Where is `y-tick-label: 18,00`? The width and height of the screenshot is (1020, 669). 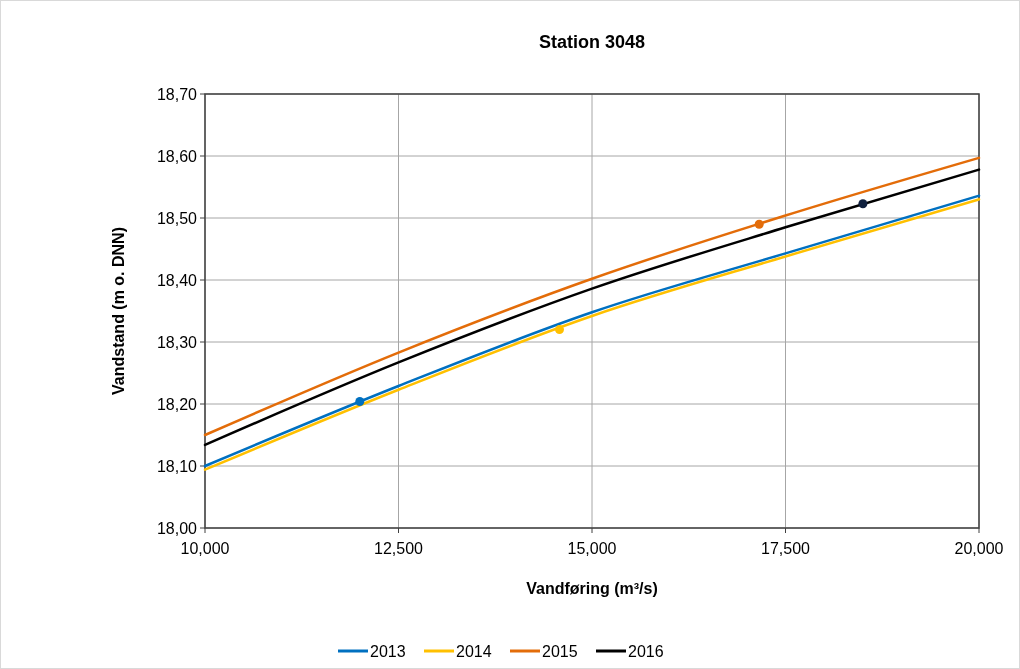 y-tick-label: 18,00 is located at coordinates (177, 528).